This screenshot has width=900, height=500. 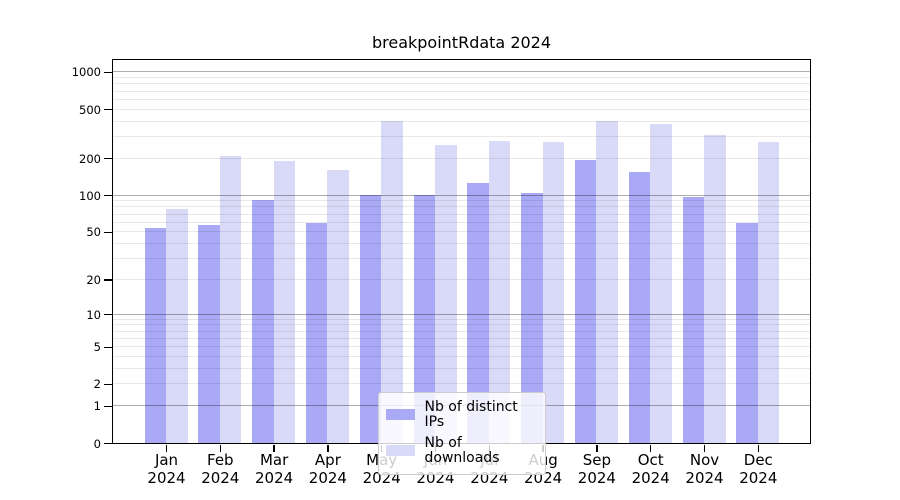 What do you see at coordinates (392, 281) in the screenshot?
I see `bar-downloads-may` at bounding box center [392, 281].